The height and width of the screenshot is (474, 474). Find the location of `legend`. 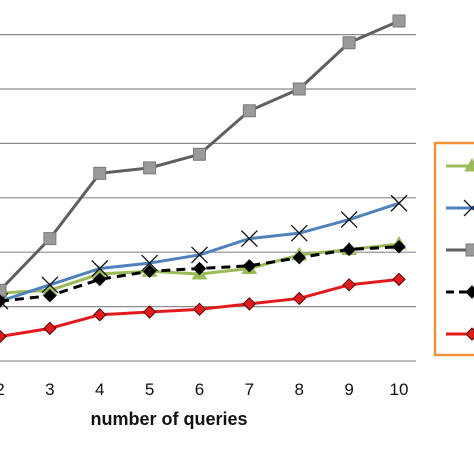

legend is located at coordinates (453, 249).